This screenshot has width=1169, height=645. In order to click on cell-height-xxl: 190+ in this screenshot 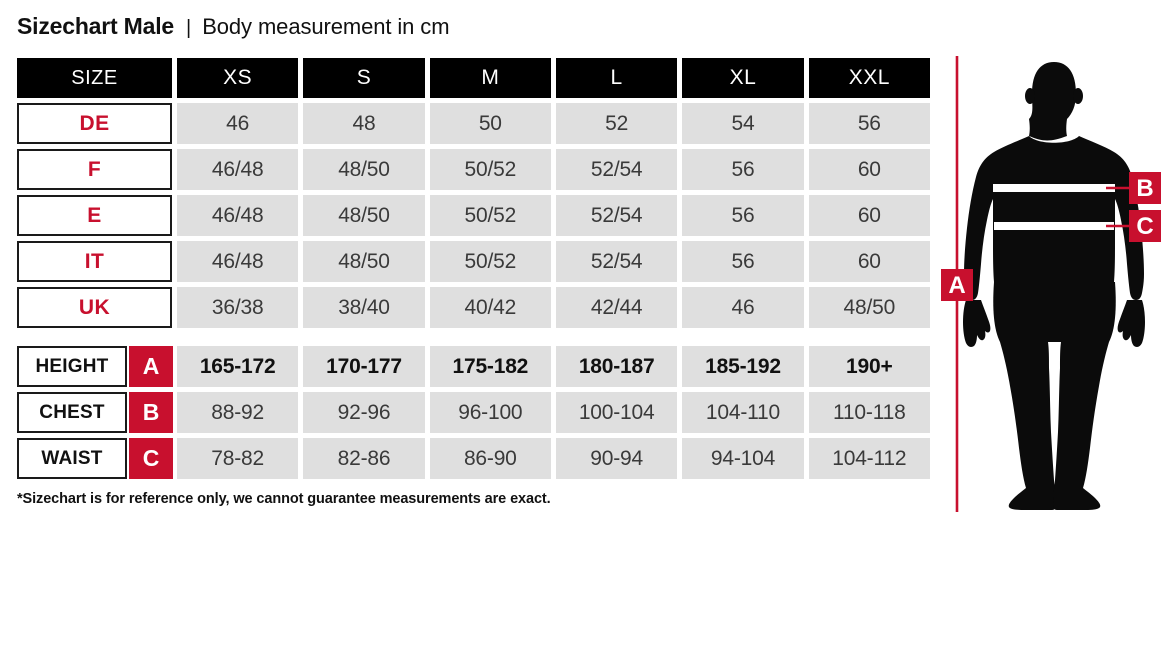, I will do `click(869, 366)`.